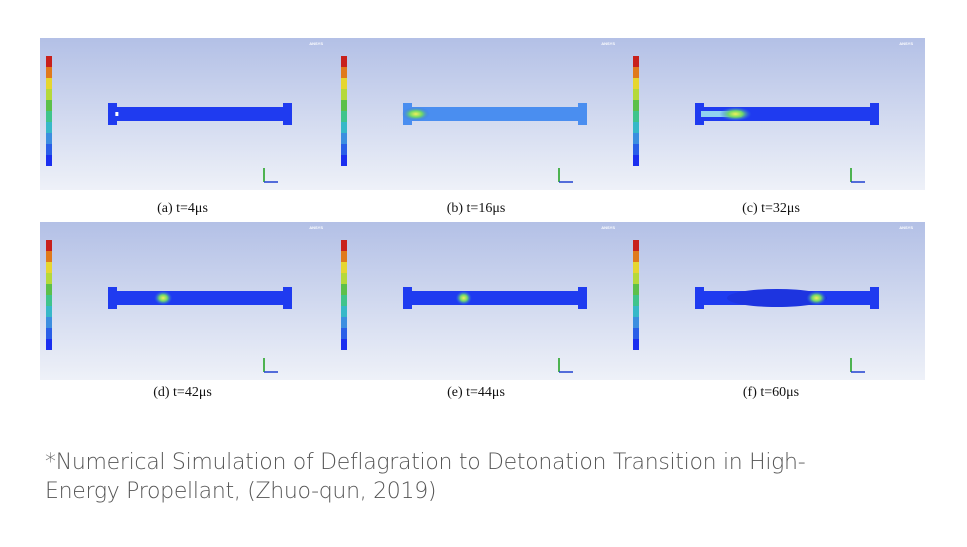  I want to click on ignition-point, so click(117, 114).